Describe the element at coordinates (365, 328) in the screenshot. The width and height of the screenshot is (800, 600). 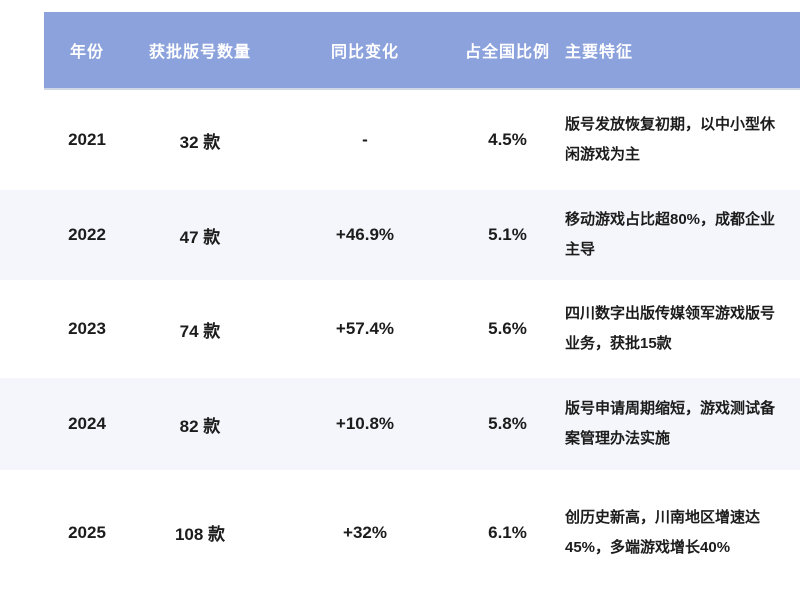
I see `yoy-cell: +57.4%` at that location.